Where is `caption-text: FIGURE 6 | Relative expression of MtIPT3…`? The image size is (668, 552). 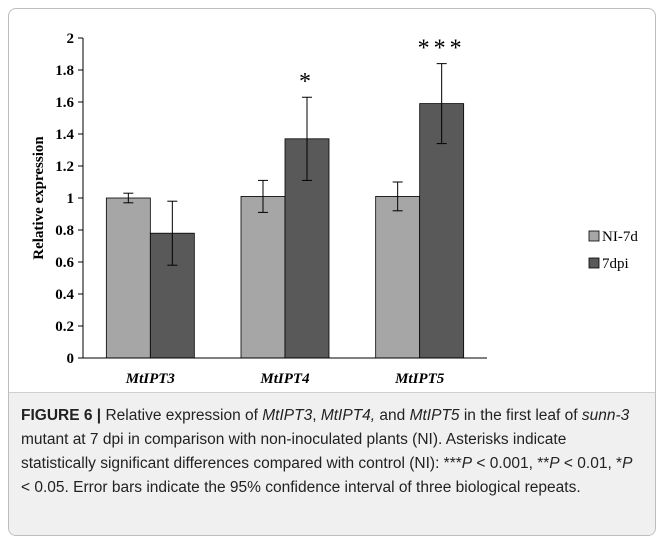 caption-text: FIGURE 6 | Relative expression of MtIPT3… is located at coordinates (327, 451).